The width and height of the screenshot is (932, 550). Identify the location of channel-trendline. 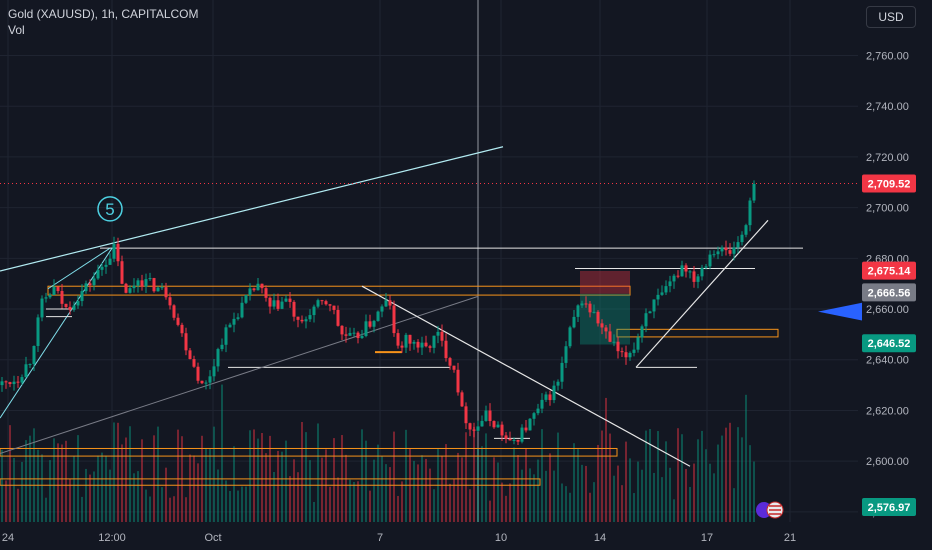
(252, 209).